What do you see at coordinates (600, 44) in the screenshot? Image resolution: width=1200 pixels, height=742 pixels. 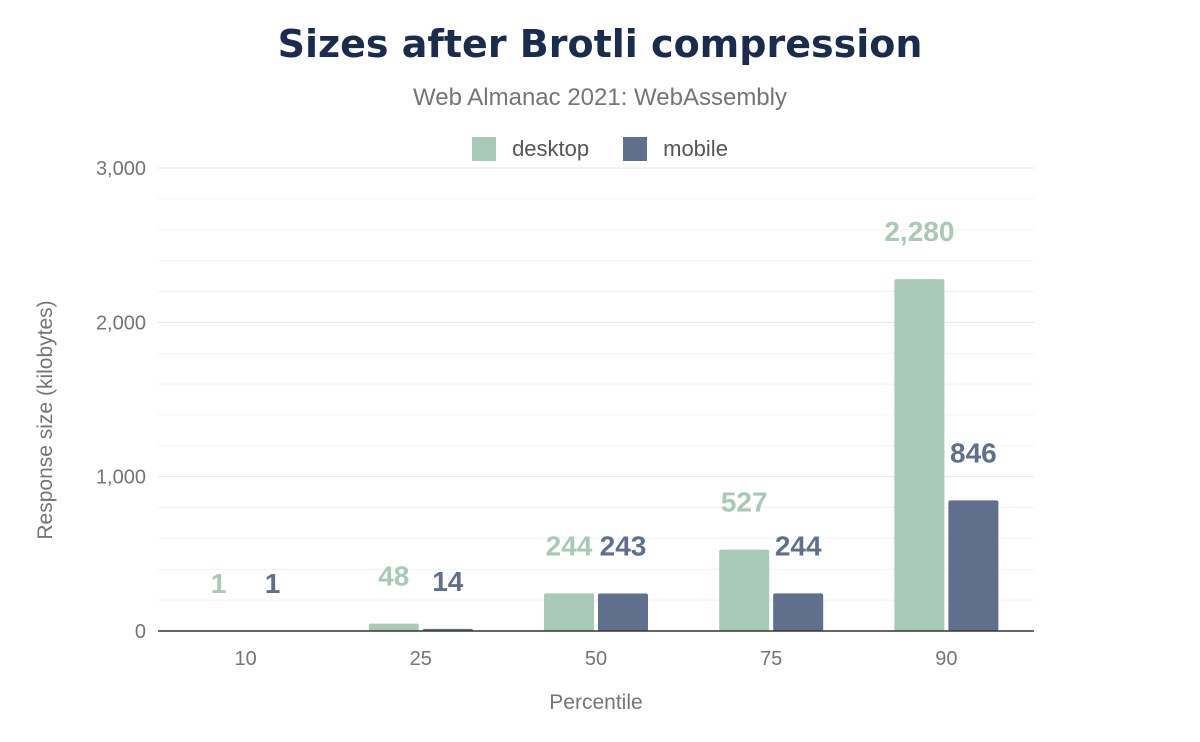 I see `chart-title: Sizes after Brotli compression` at bounding box center [600, 44].